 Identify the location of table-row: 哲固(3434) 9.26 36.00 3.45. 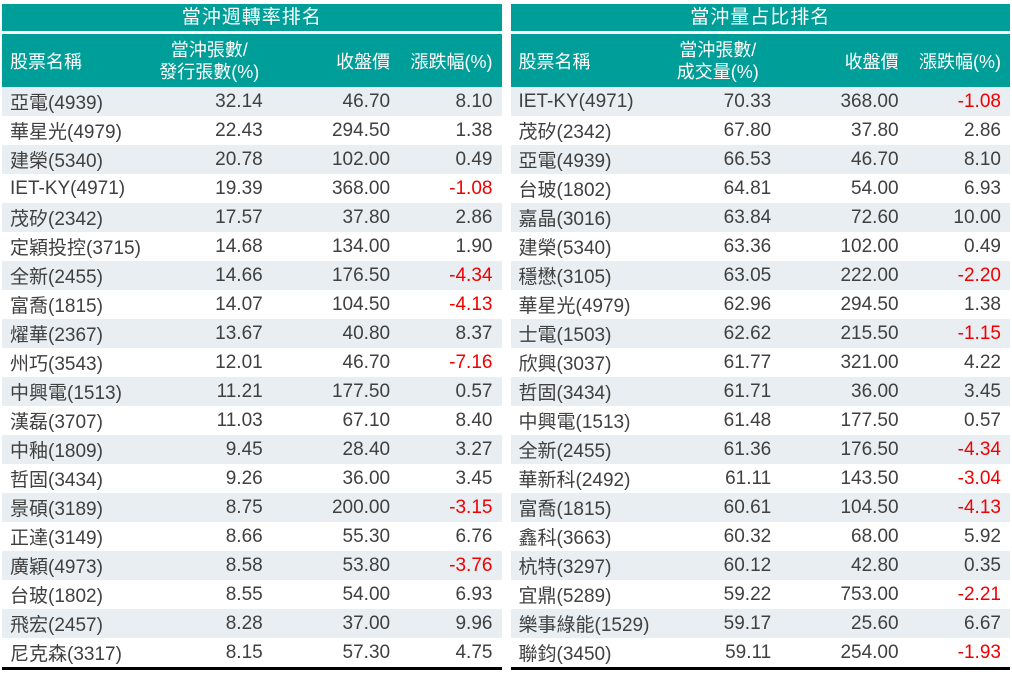
(252, 478).